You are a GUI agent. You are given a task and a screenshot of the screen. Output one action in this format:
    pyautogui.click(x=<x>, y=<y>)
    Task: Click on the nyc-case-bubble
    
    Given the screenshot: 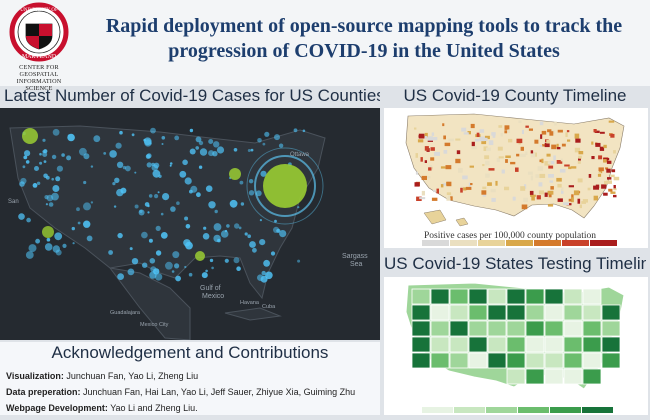 What is the action you would take?
    pyautogui.click(x=285, y=186)
    